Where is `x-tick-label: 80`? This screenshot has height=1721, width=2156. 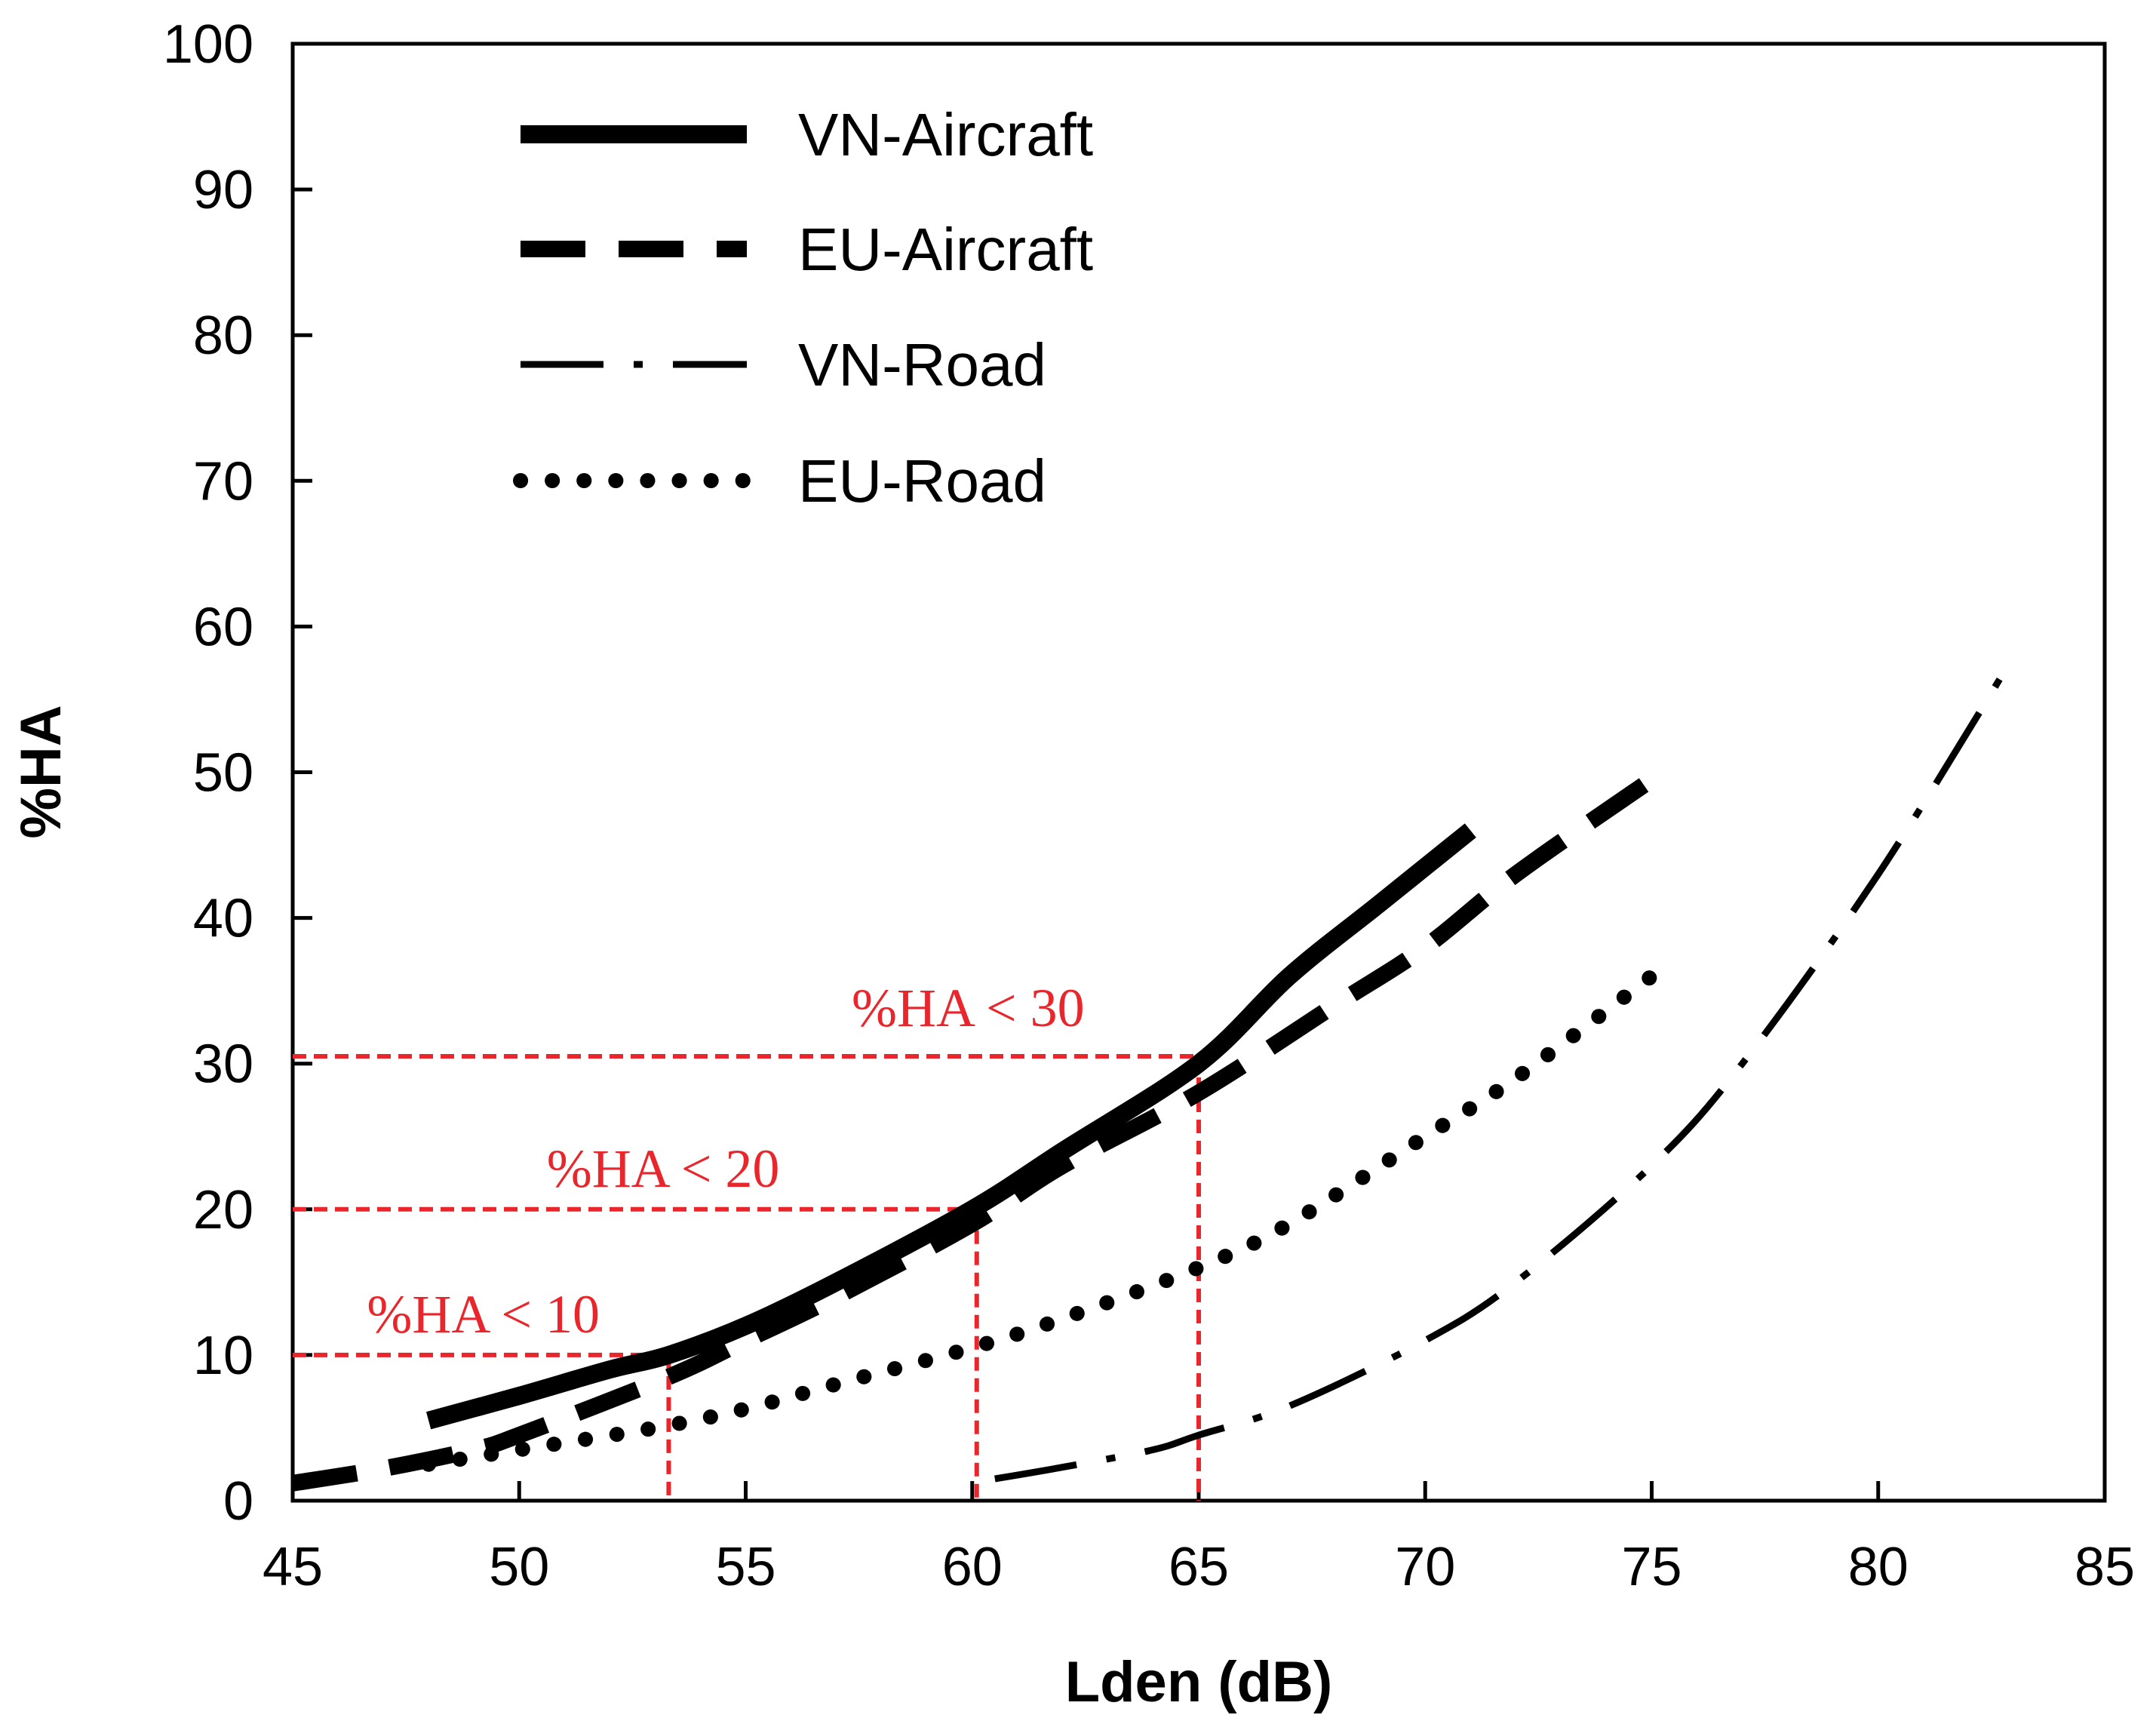 x-tick-label: 80 is located at coordinates (1879, 1567).